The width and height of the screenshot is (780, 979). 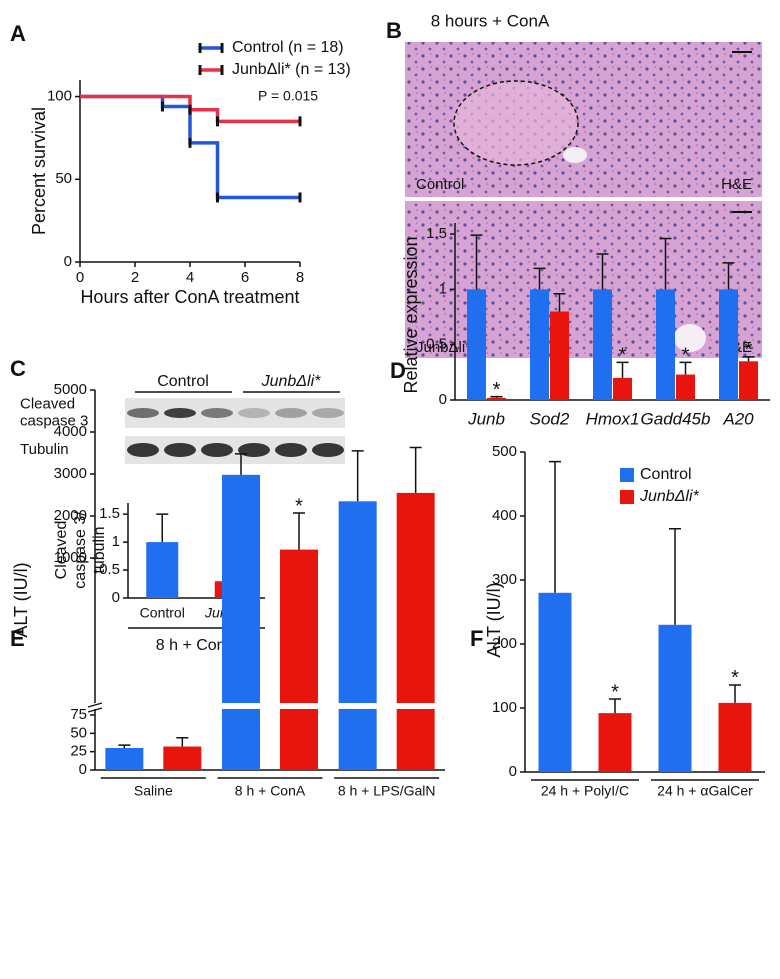 What do you see at coordinates (583, 279) in the screenshot?
I see `micrograph-junb` at bounding box center [583, 279].